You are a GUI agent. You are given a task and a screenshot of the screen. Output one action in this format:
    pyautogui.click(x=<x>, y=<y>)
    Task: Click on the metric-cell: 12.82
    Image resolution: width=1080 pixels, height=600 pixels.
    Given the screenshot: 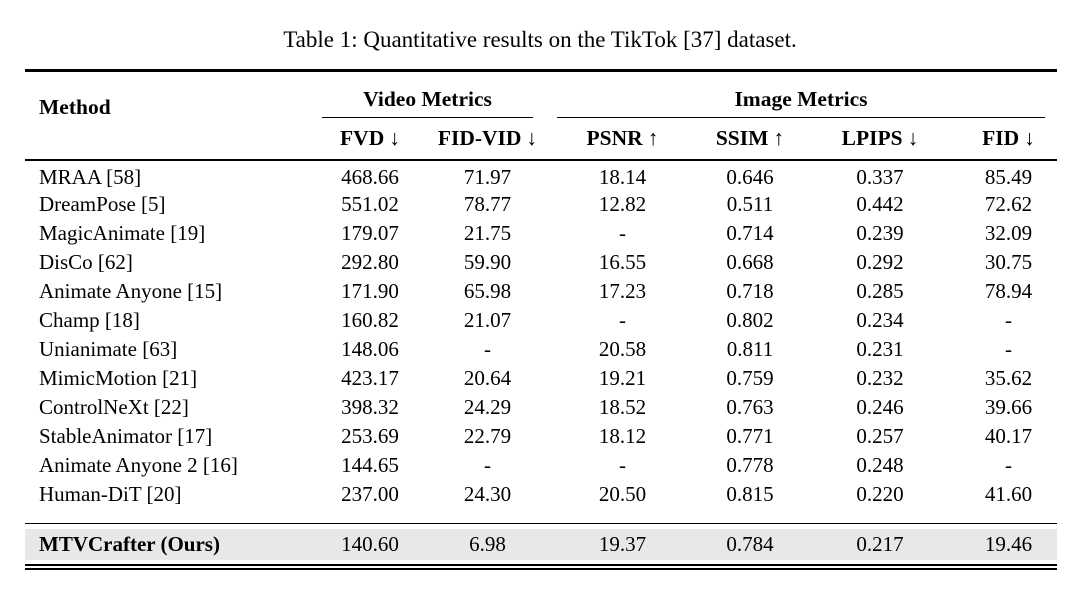 What is the action you would take?
    pyautogui.click(x=622, y=204)
    